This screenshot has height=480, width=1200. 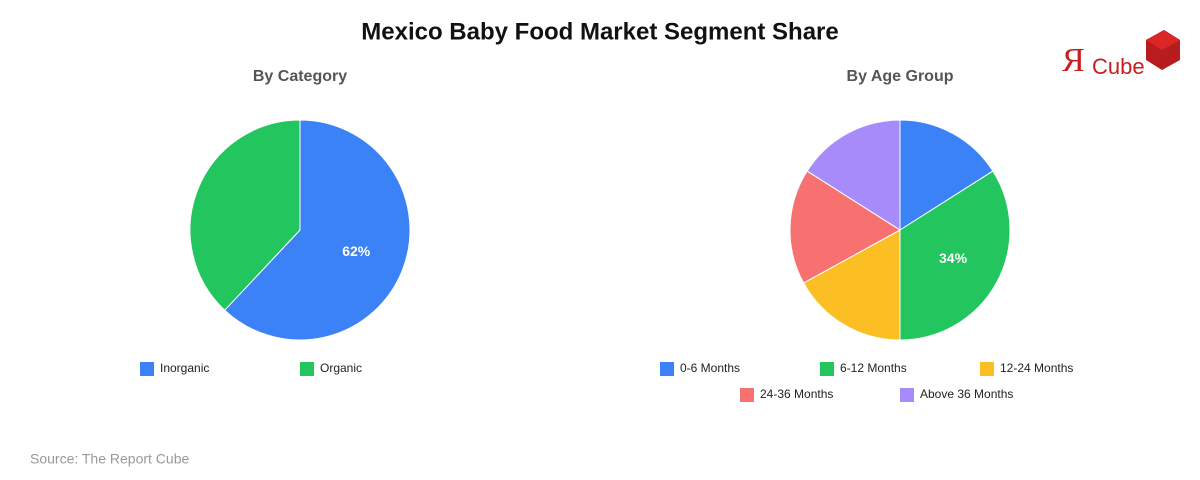 I want to click on source: Source: The Report Cube, so click(x=109, y=459).